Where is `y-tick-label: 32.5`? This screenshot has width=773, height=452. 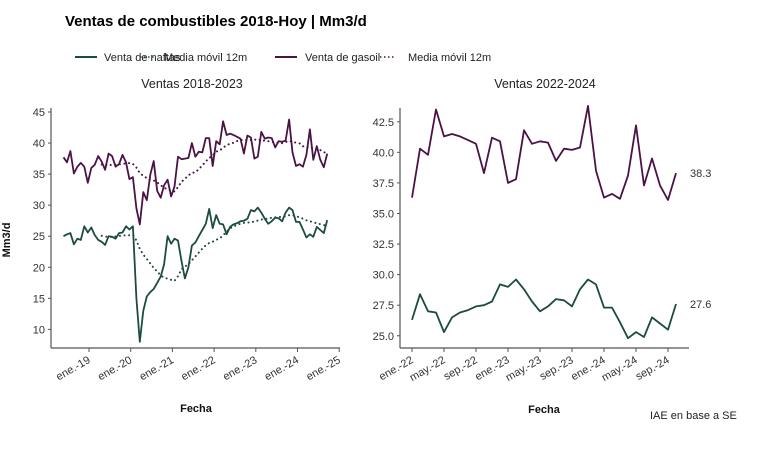 y-tick-label: 32.5 is located at coordinates (383, 245).